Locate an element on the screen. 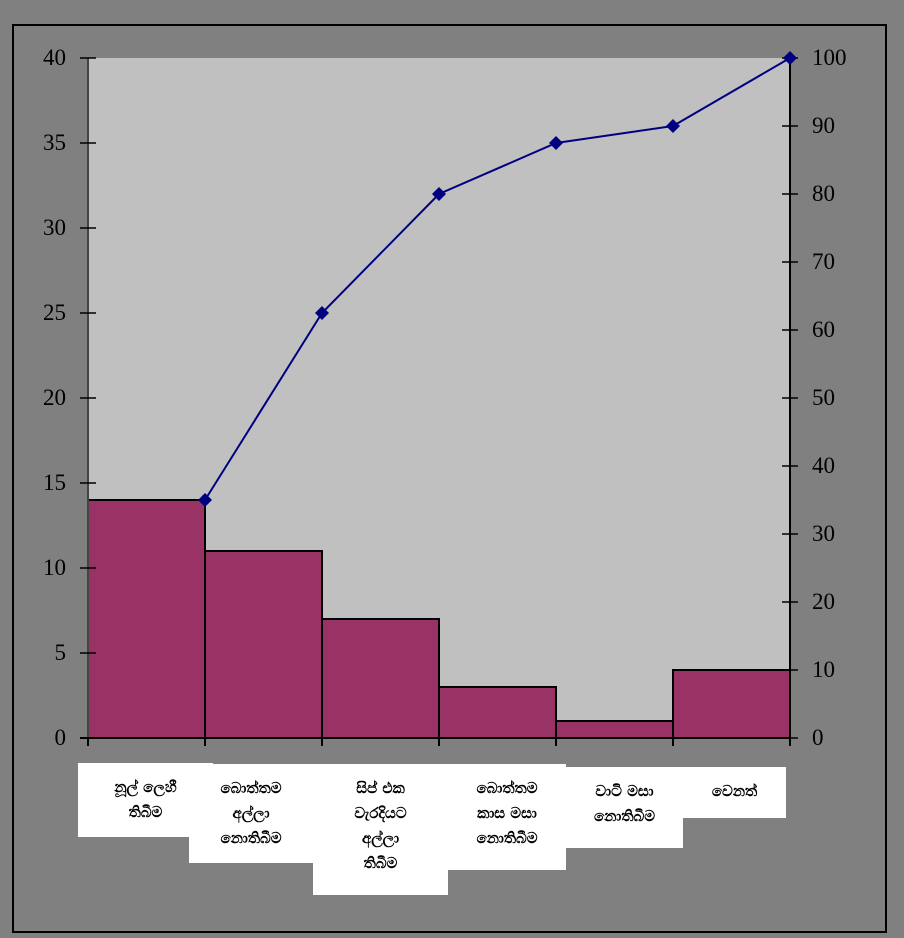 This screenshot has width=904, height=938. category-label: වාටි මසා නොතිබීම is located at coordinates (624, 807).